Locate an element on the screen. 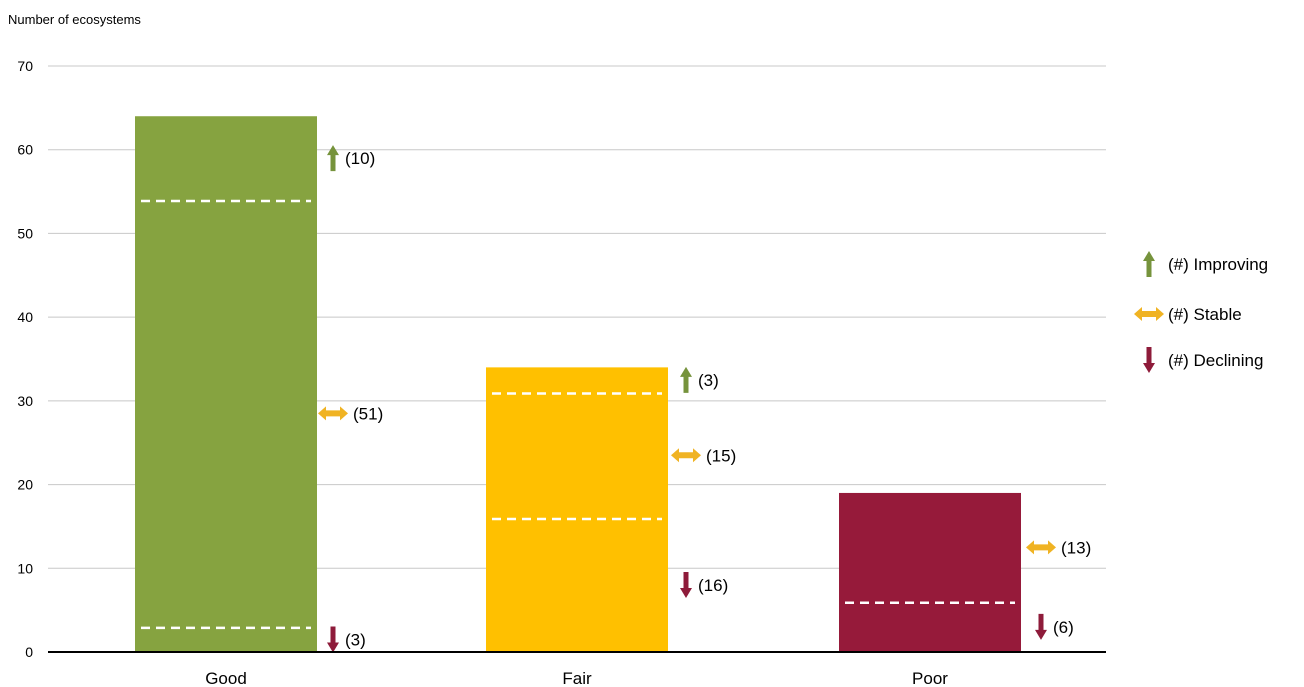 This screenshot has height=687, width=1304. x-tick-labels: Good Fair Poor is located at coordinates (576, 678).